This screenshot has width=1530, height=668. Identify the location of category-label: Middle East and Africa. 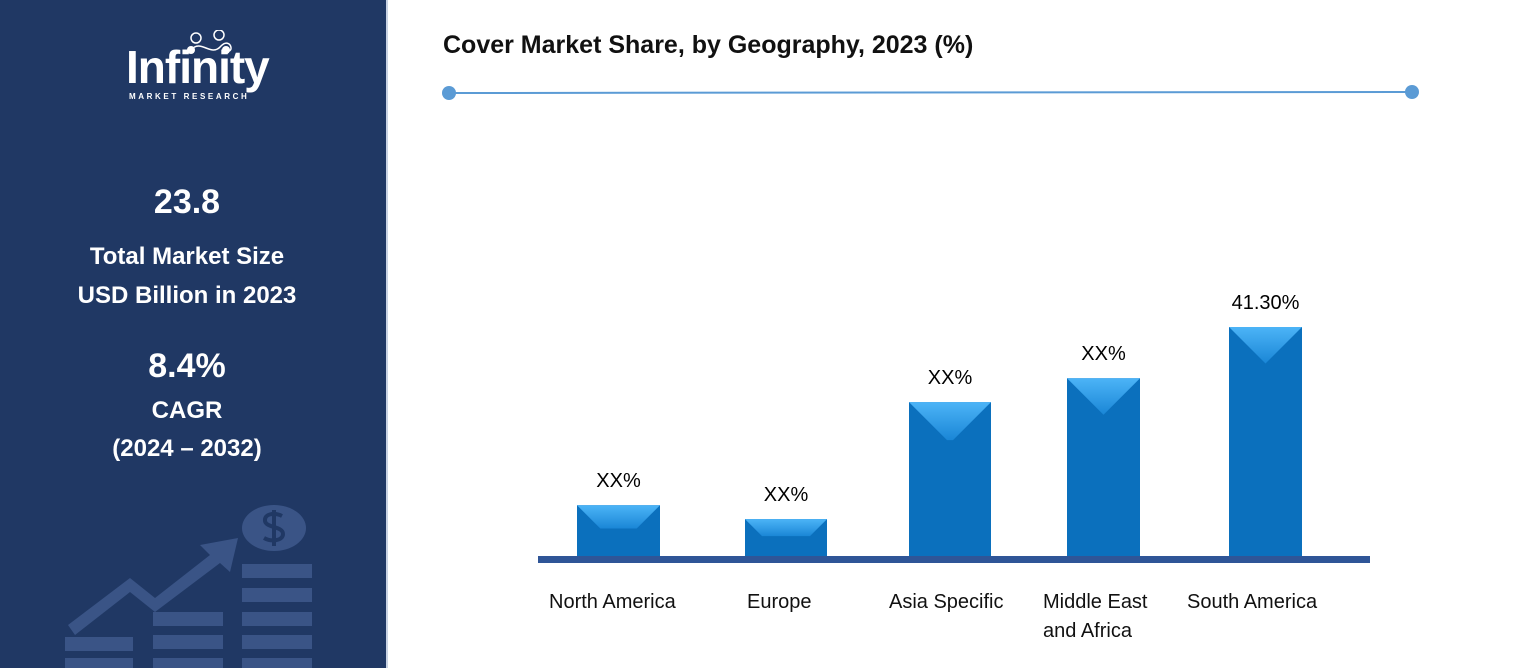
(1095, 617).